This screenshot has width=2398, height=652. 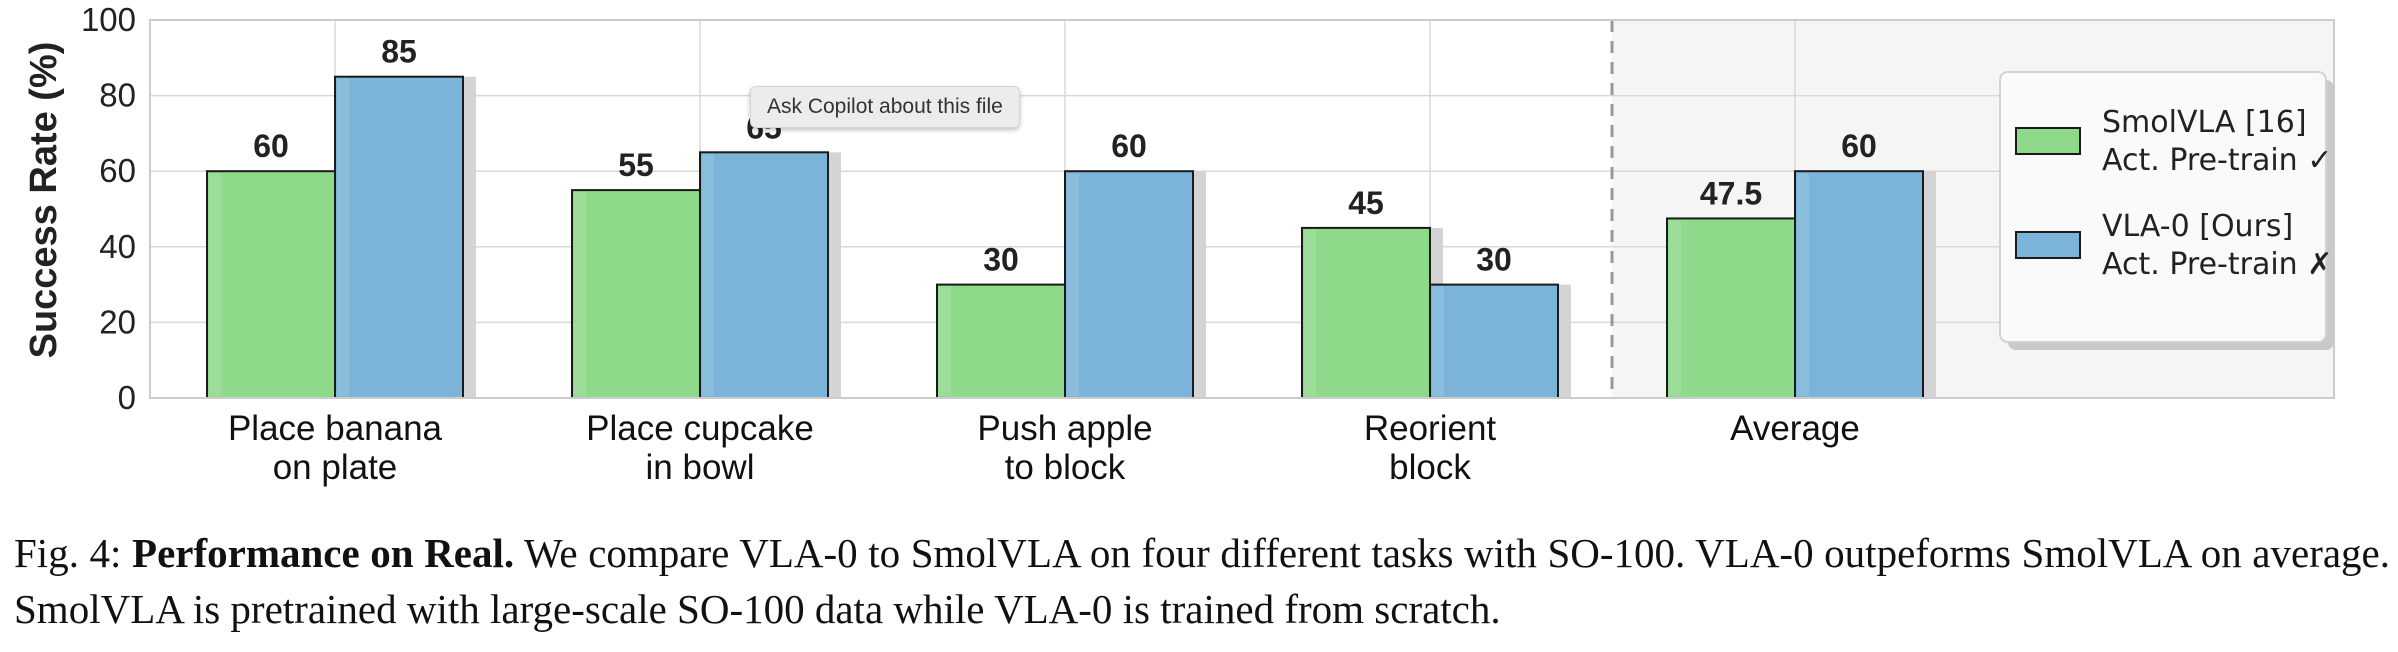 What do you see at coordinates (2204, 122) in the screenshot?
I see `legend-label: SmolVLA [16]` at bounding box center [2204, 122].